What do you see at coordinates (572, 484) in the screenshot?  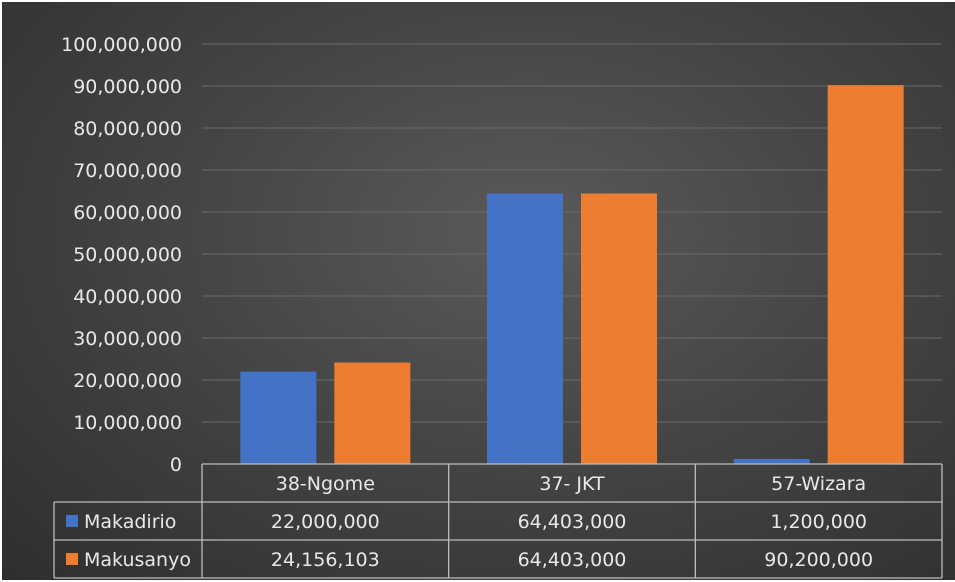 I see `category-label: 37- JKT` at bounding box center [572, 484].